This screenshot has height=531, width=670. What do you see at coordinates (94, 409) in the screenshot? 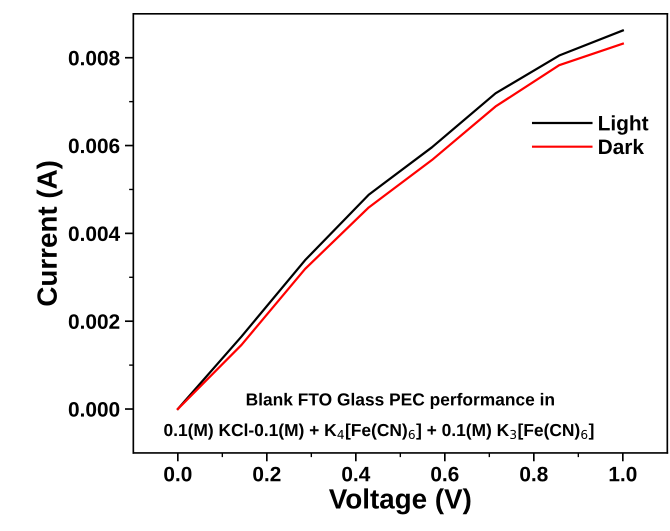
I see `y-tick-label: 0.000` at bounding box center [94, 409].